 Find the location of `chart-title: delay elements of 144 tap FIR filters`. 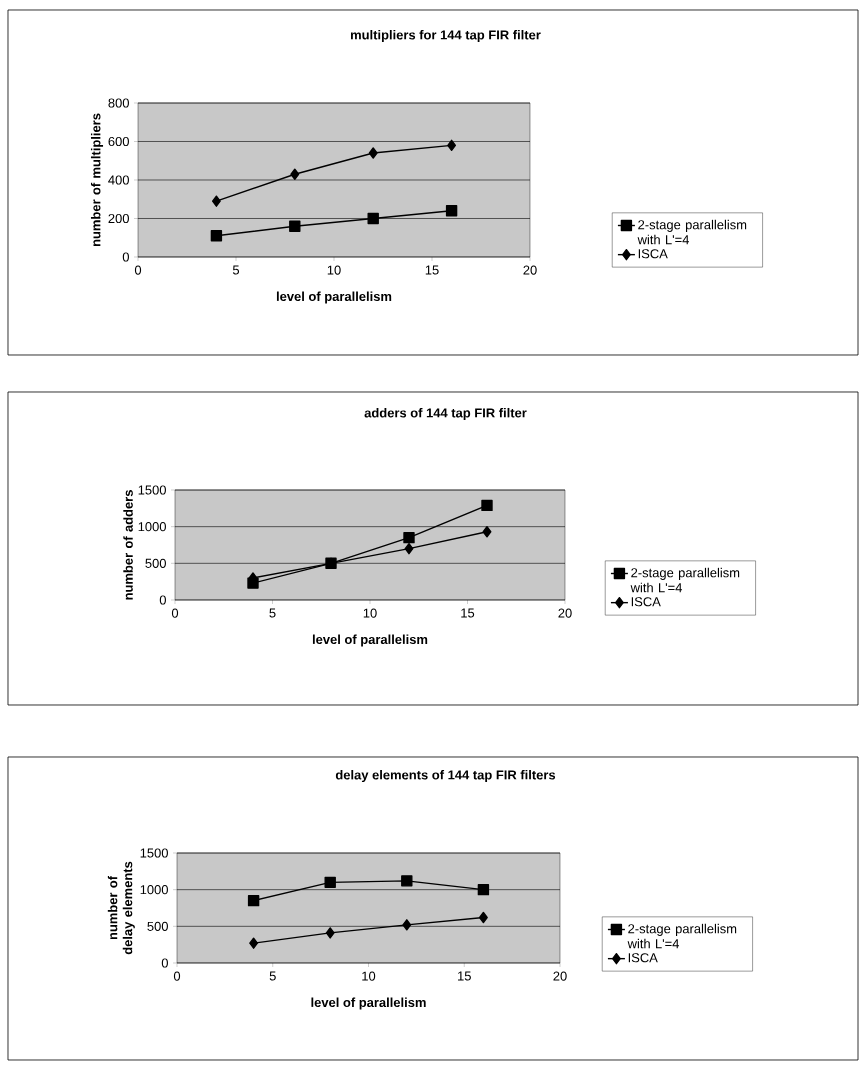

chart-title: delay elements of 144 tap FIR filters is located at coordinates (445, 776).